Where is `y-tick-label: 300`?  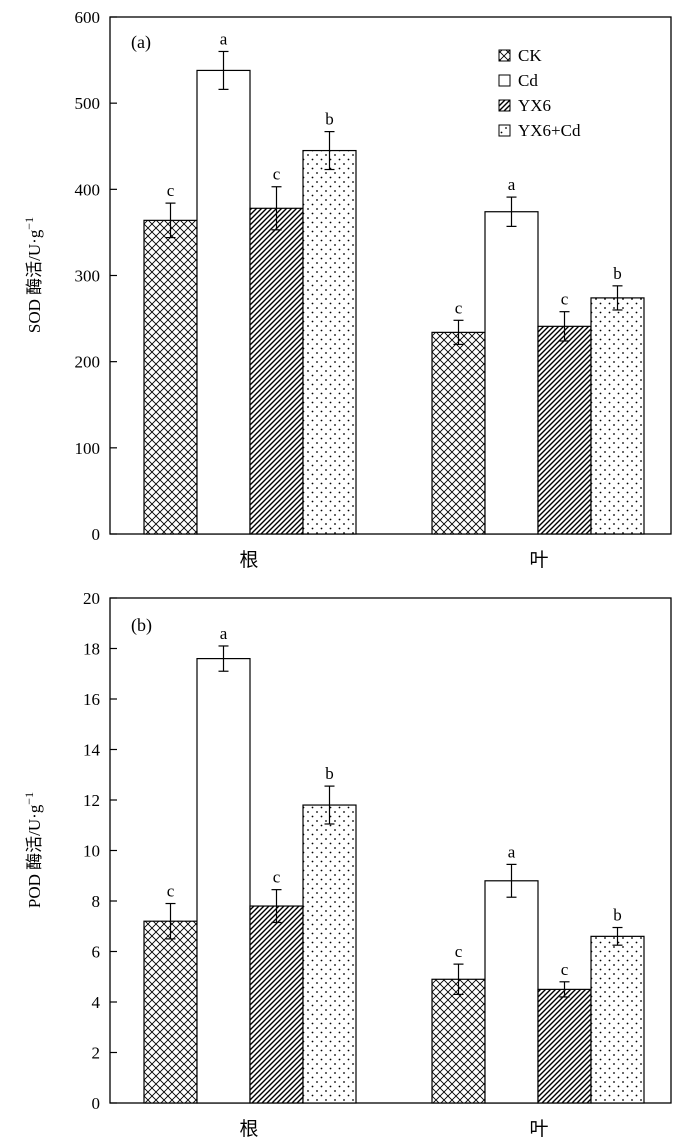 y-tick-label: 300 is located at coordinates (88, 276).